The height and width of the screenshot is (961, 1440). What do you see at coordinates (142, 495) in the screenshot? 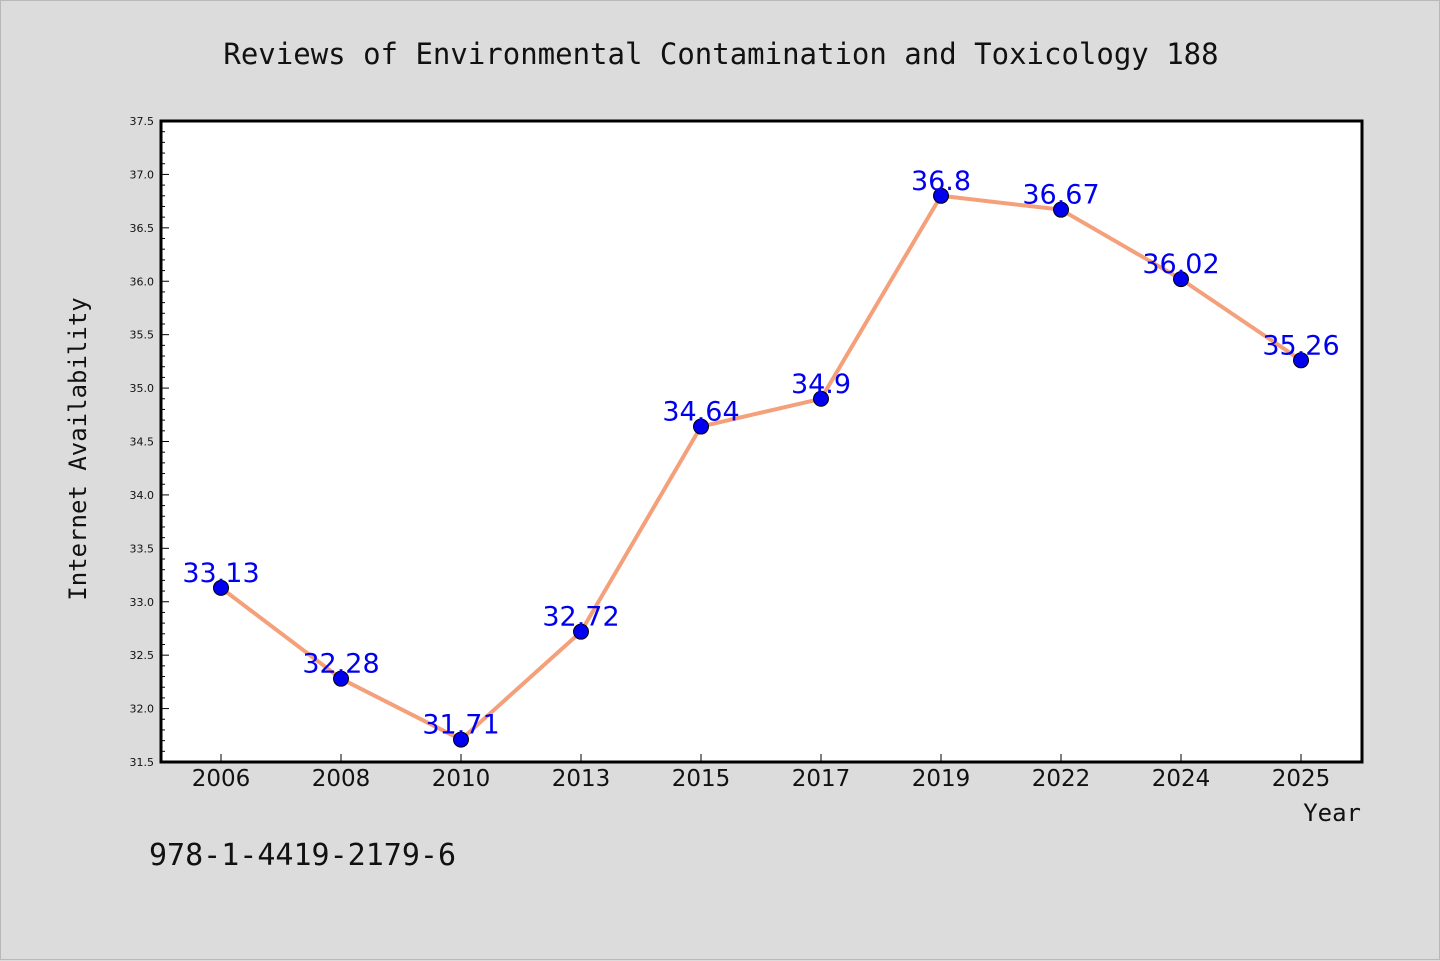
I see `y-tick-label: 34.0` at bounding box center [142, 495].